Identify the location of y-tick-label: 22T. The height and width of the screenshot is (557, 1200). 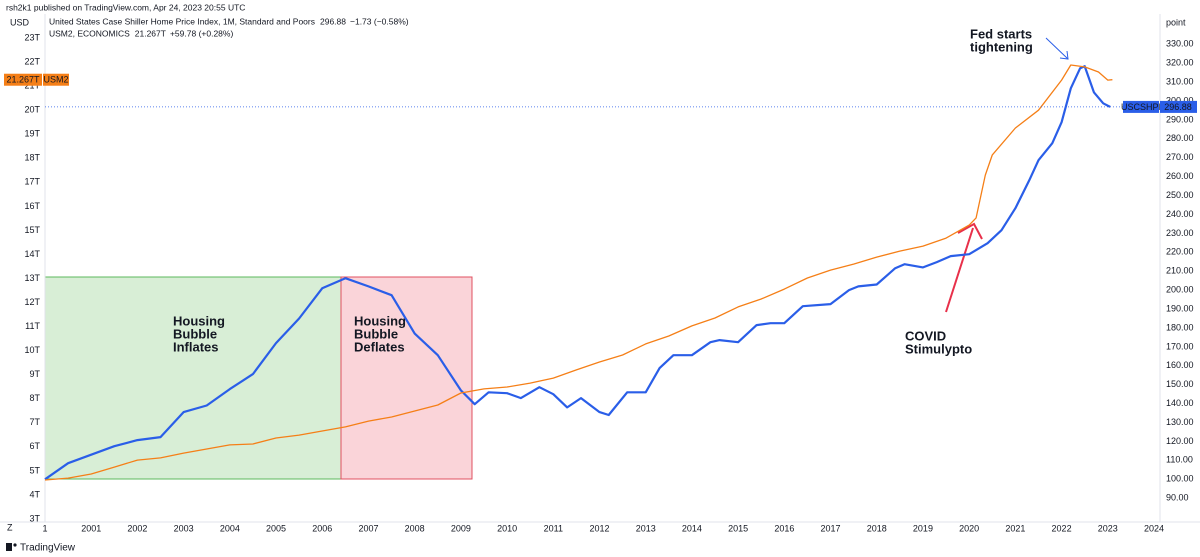
(32, 61).